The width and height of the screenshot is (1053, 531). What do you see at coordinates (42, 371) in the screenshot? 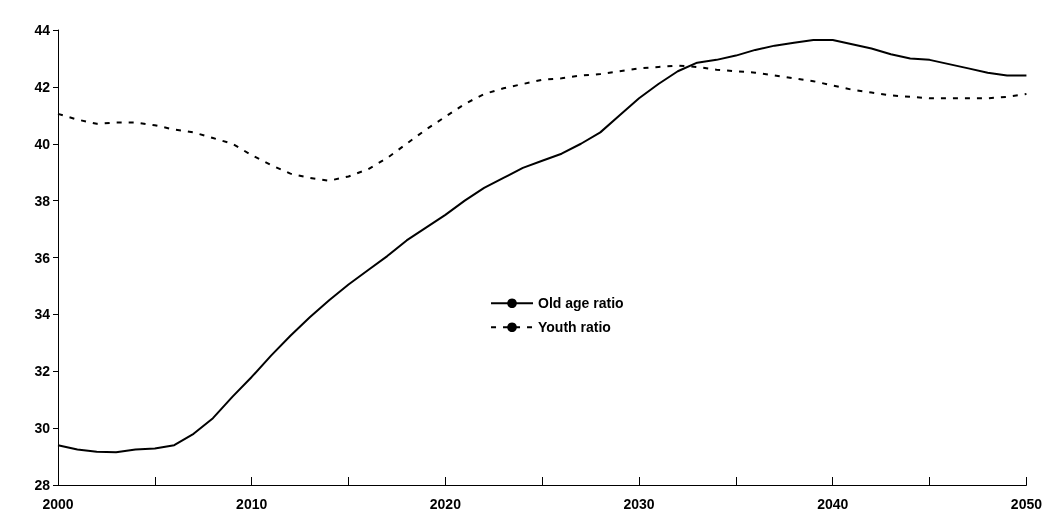
I see `y-tick-label: 32` at bounding box center [42, 371].